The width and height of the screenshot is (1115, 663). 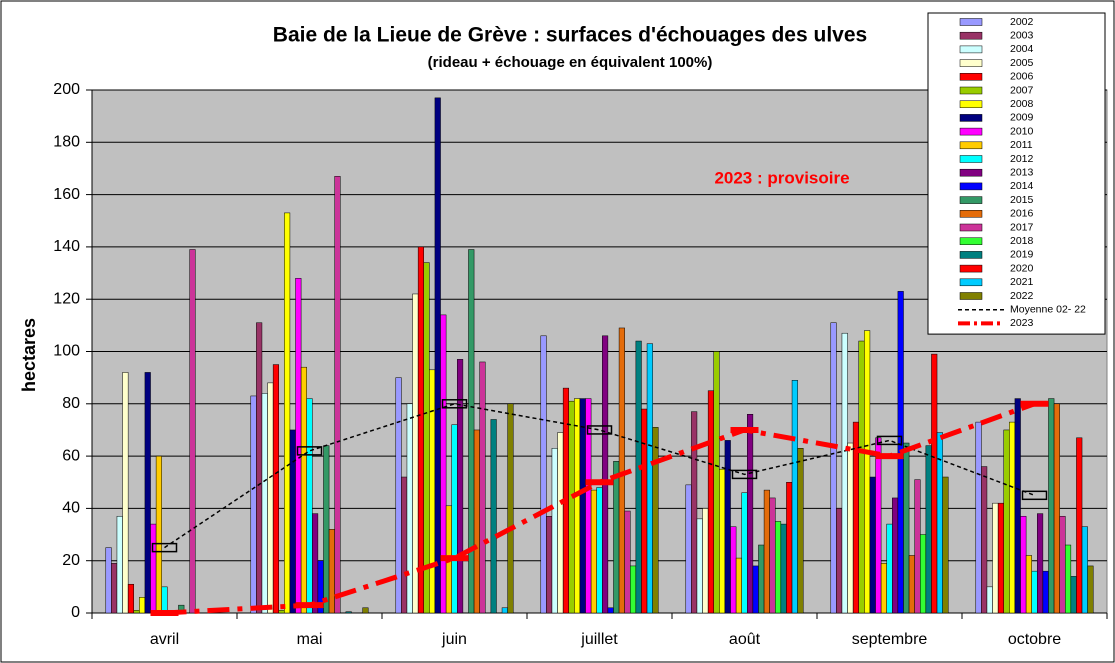 What do you see at coordinates (570, 62) in the screenshot?
I see `chart-subtitle: (rideau + échouage en équivalent 100%)` at bounding box center [570, 62].